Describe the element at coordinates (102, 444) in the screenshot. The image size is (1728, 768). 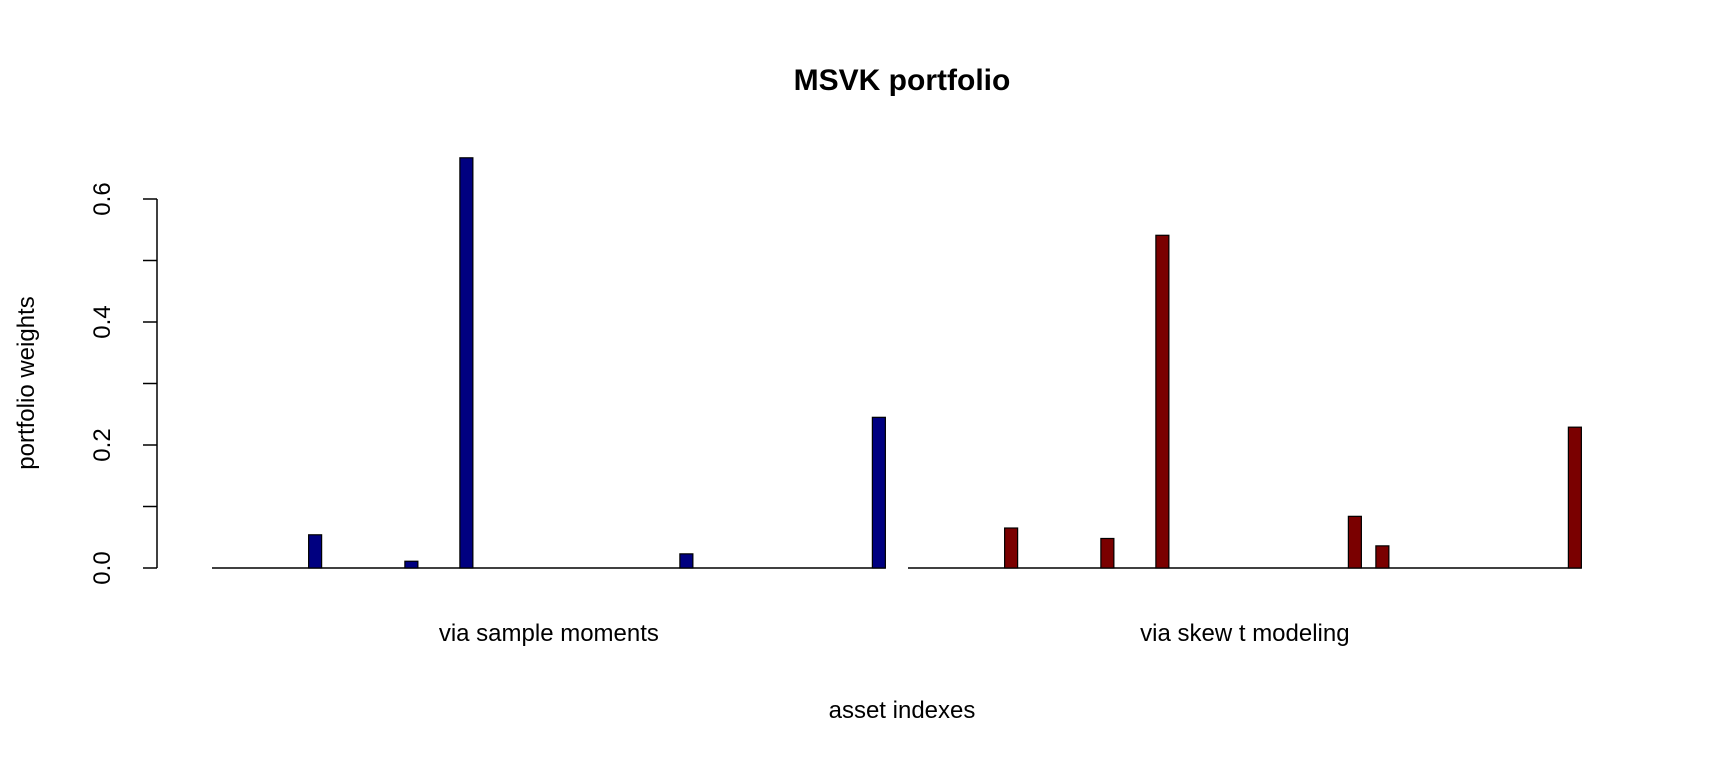
I see `y-tick-label: 0.2` at that location.